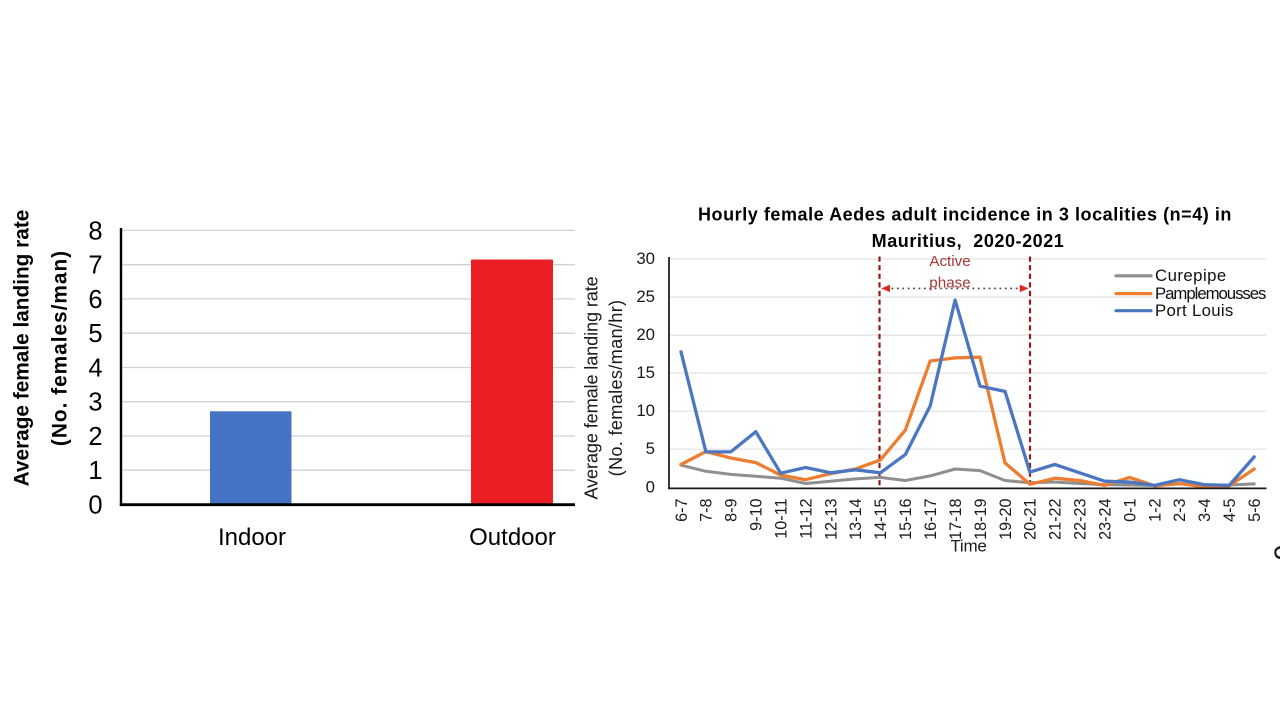  I want to click on svg-text: 13-14, so click(856, 519).